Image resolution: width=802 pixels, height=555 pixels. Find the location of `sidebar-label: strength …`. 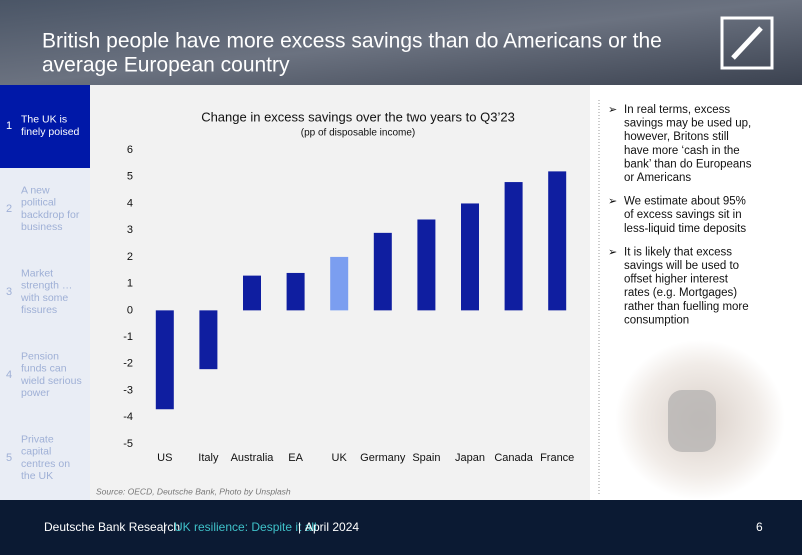

sidebar-label: strength … is located at coordinates (46, 286).